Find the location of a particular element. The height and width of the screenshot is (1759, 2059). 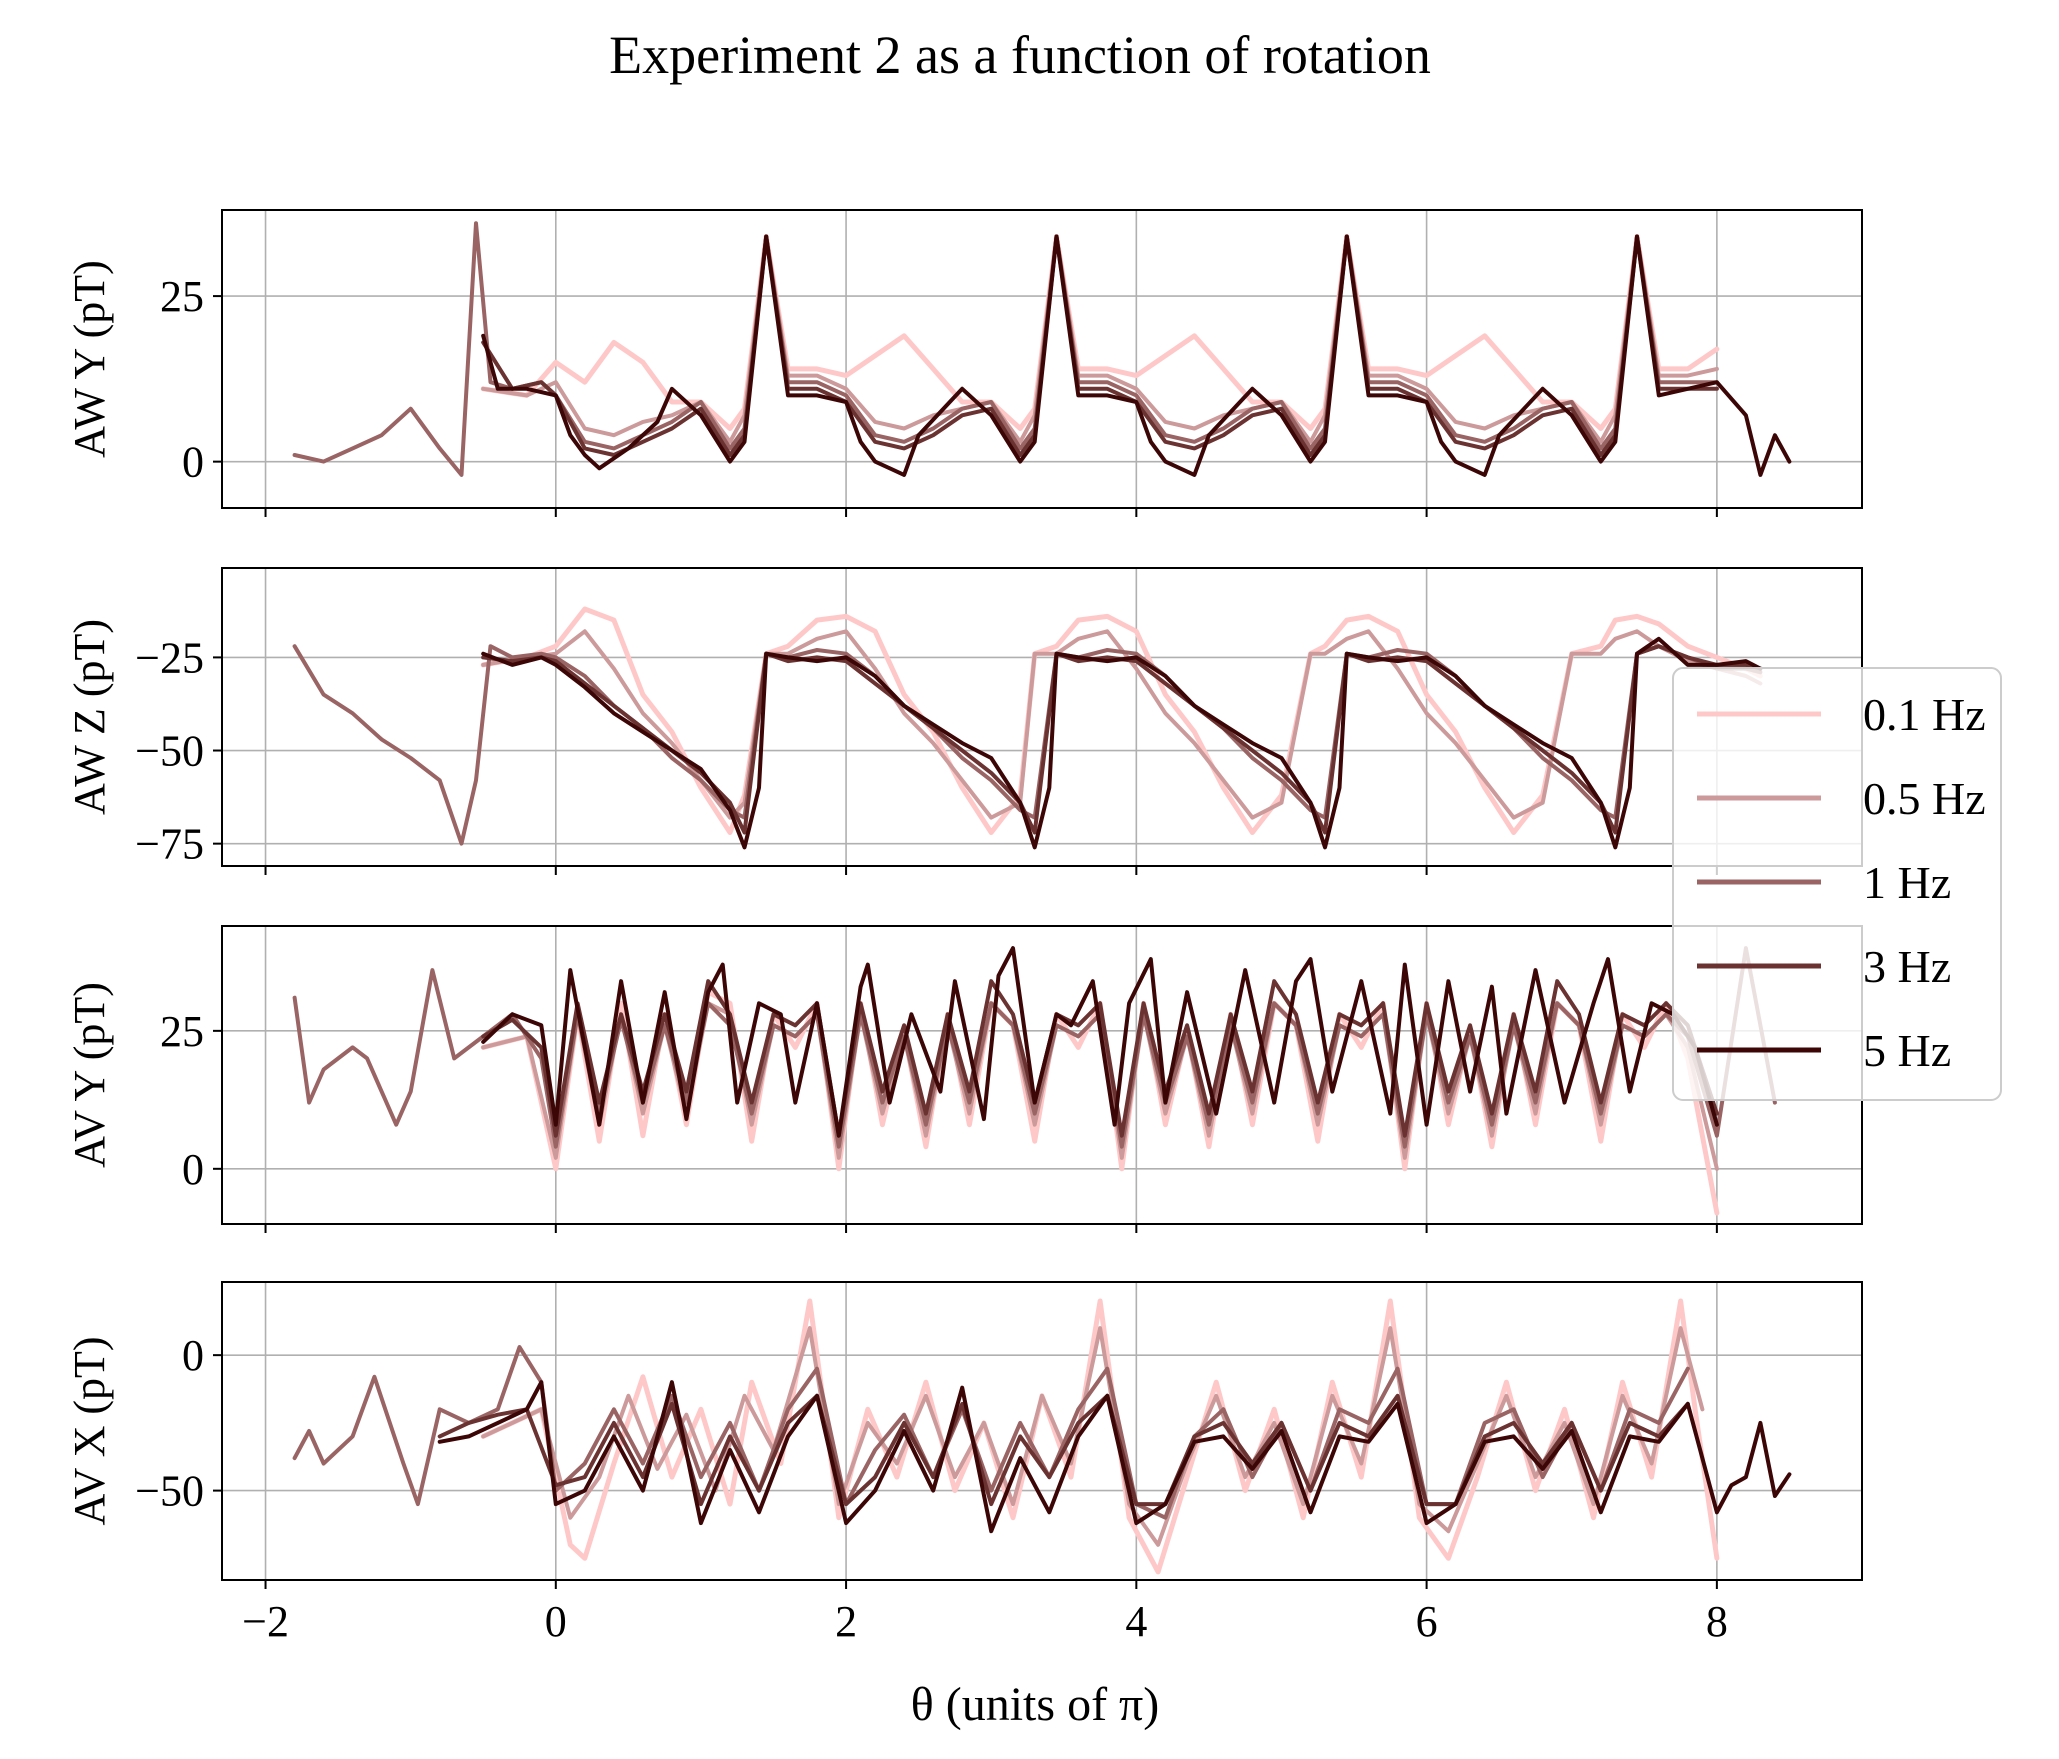

legend-label: 0.1 Hz is located at coordinates (1924, 714).